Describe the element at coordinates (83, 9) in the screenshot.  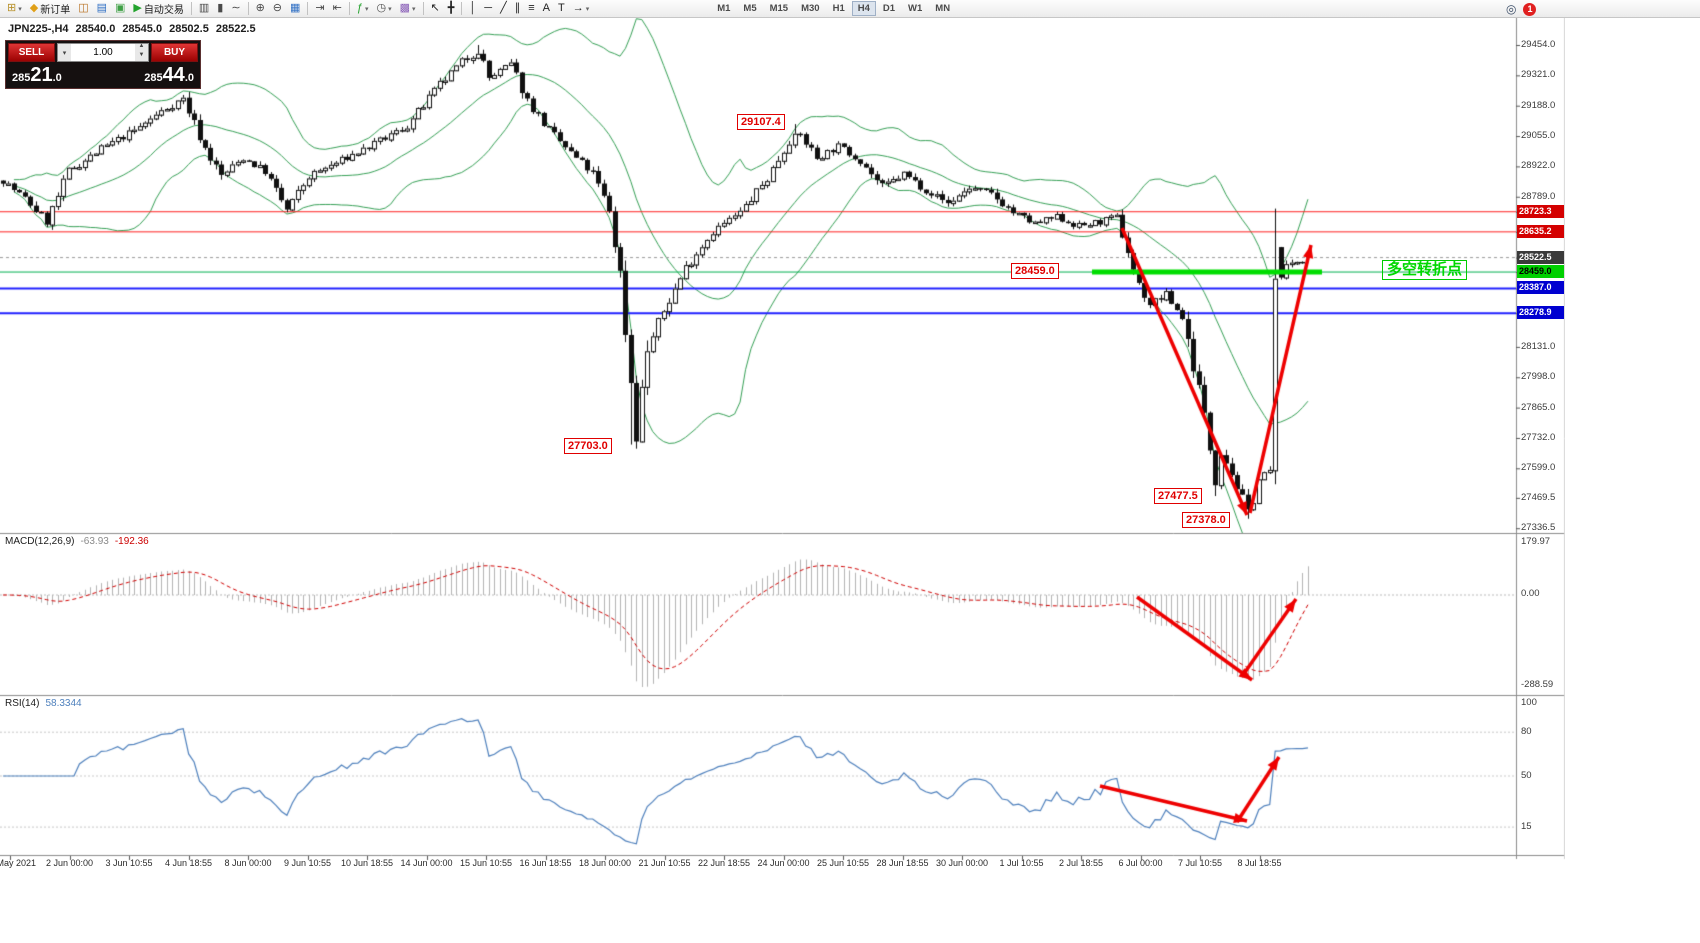
I see `history-center-button: ◫` at that location.